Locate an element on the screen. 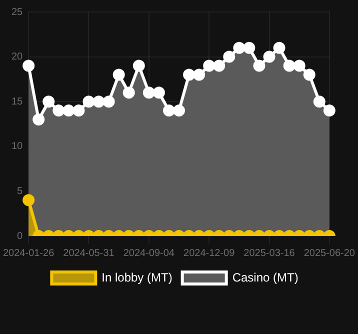  x-tick-label: 2024-01-26 is located at coordinates (29, 253).